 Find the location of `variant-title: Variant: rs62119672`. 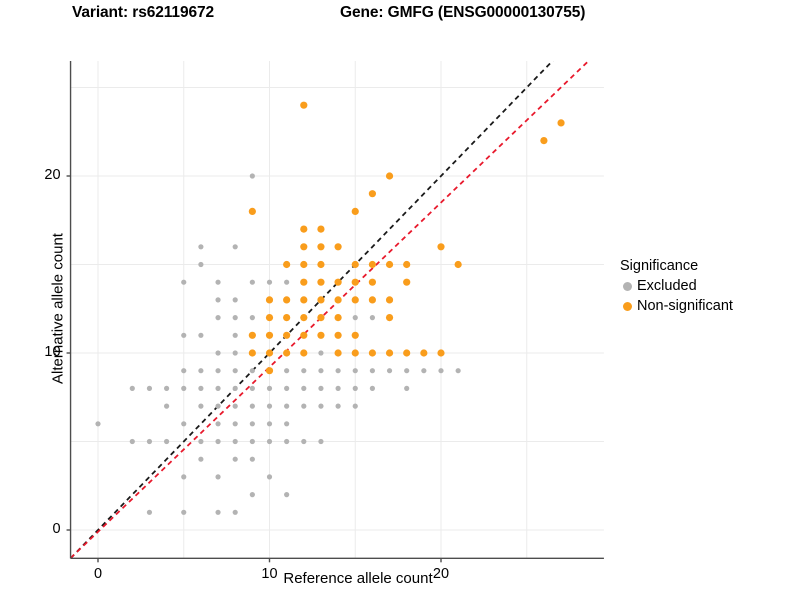

variant-title: Variant: rs62119672 is located at coordinates (143, 12).